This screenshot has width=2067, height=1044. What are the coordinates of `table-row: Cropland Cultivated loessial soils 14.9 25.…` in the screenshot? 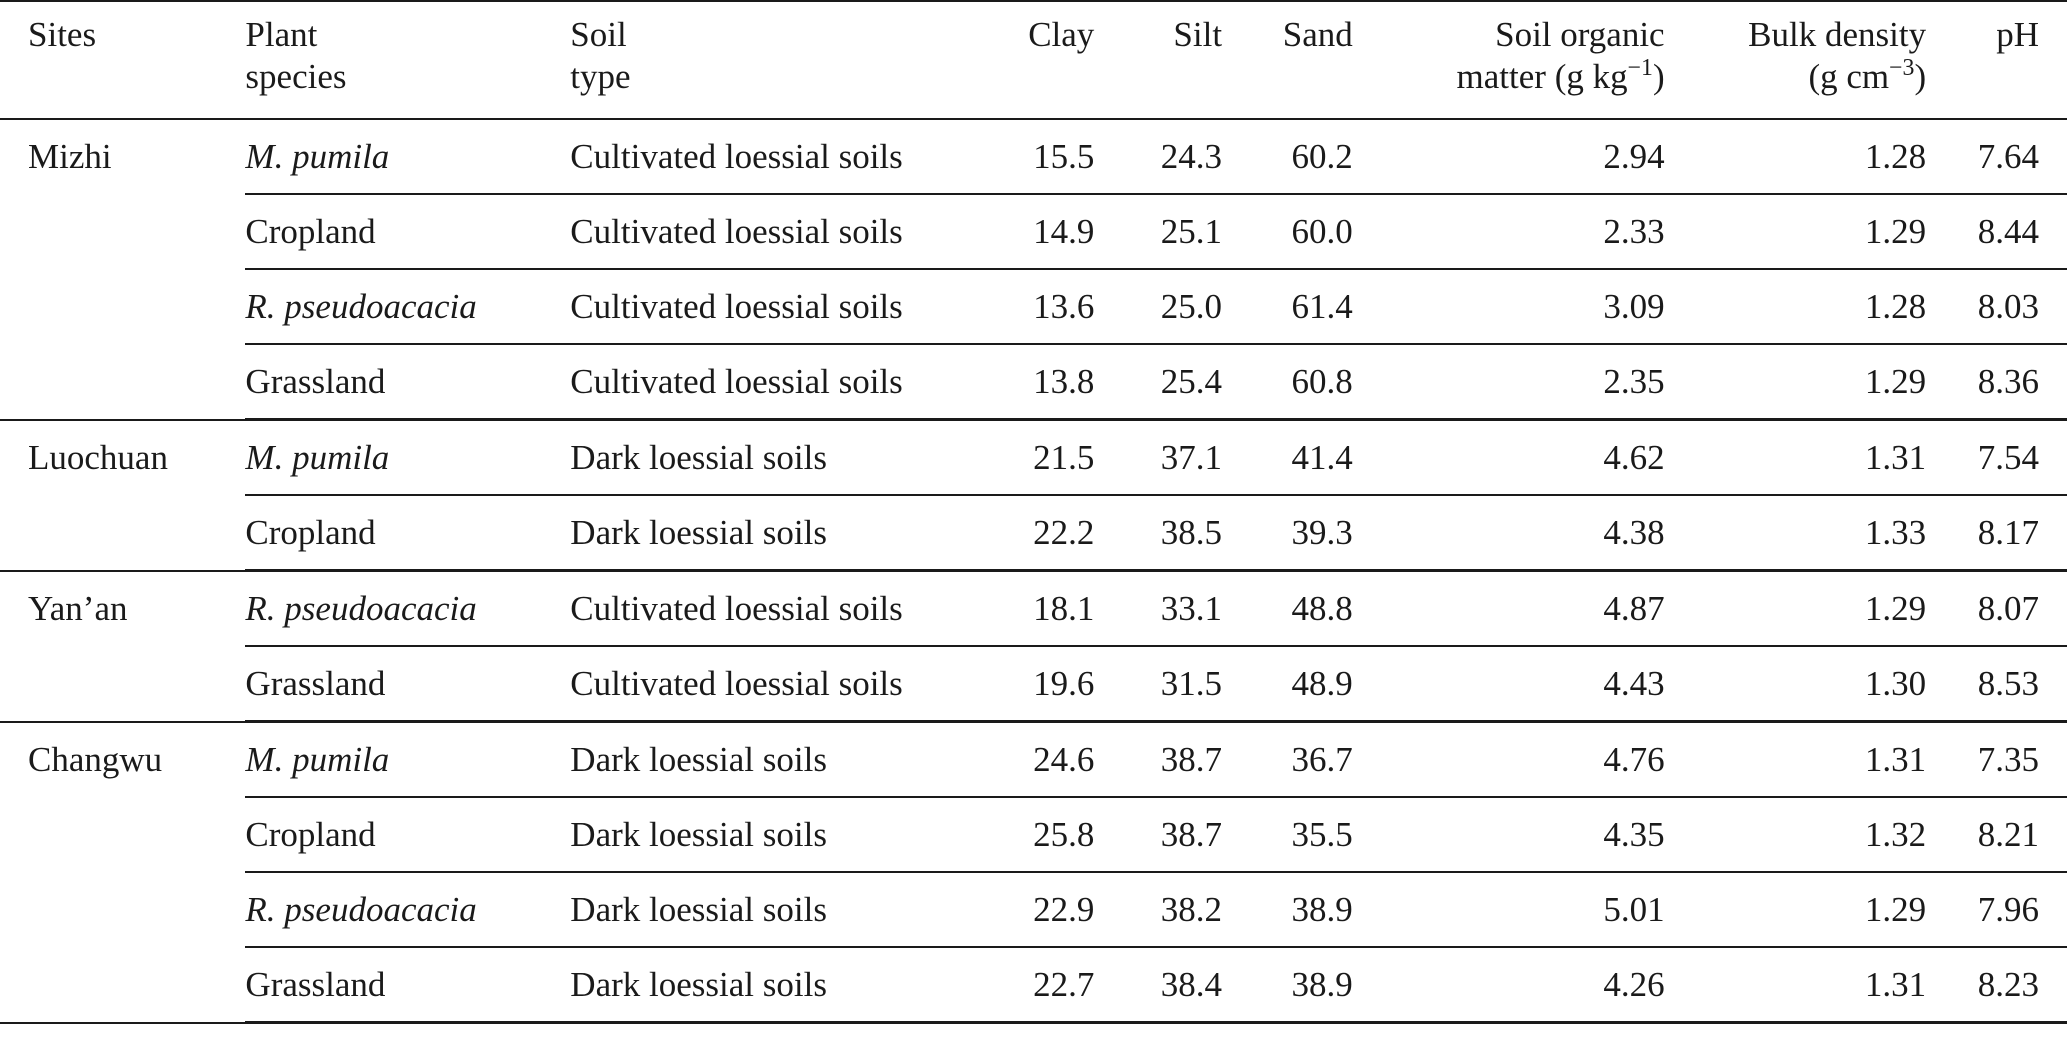 It's located at (1033, 232).